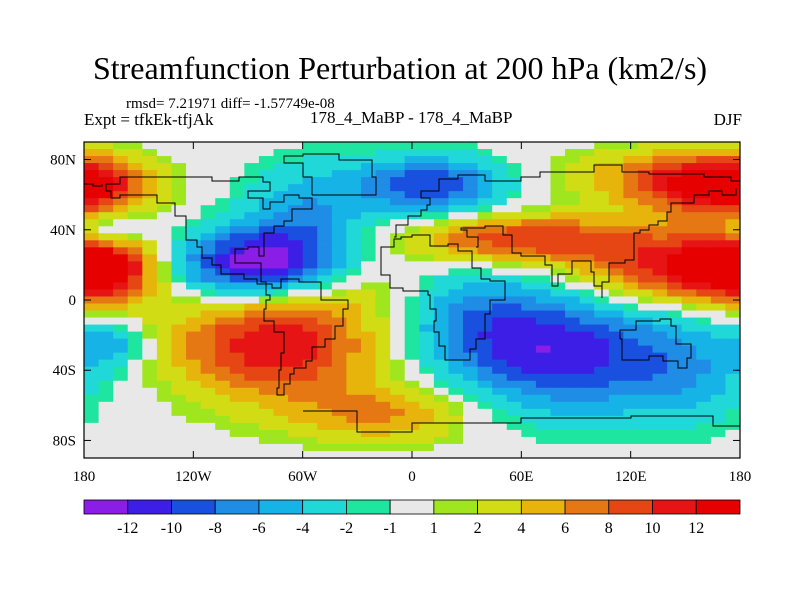 Image resolution: width=800 pixels, height=600 pixels. I want to click on colorbar-label: 1, so click(434, 528).